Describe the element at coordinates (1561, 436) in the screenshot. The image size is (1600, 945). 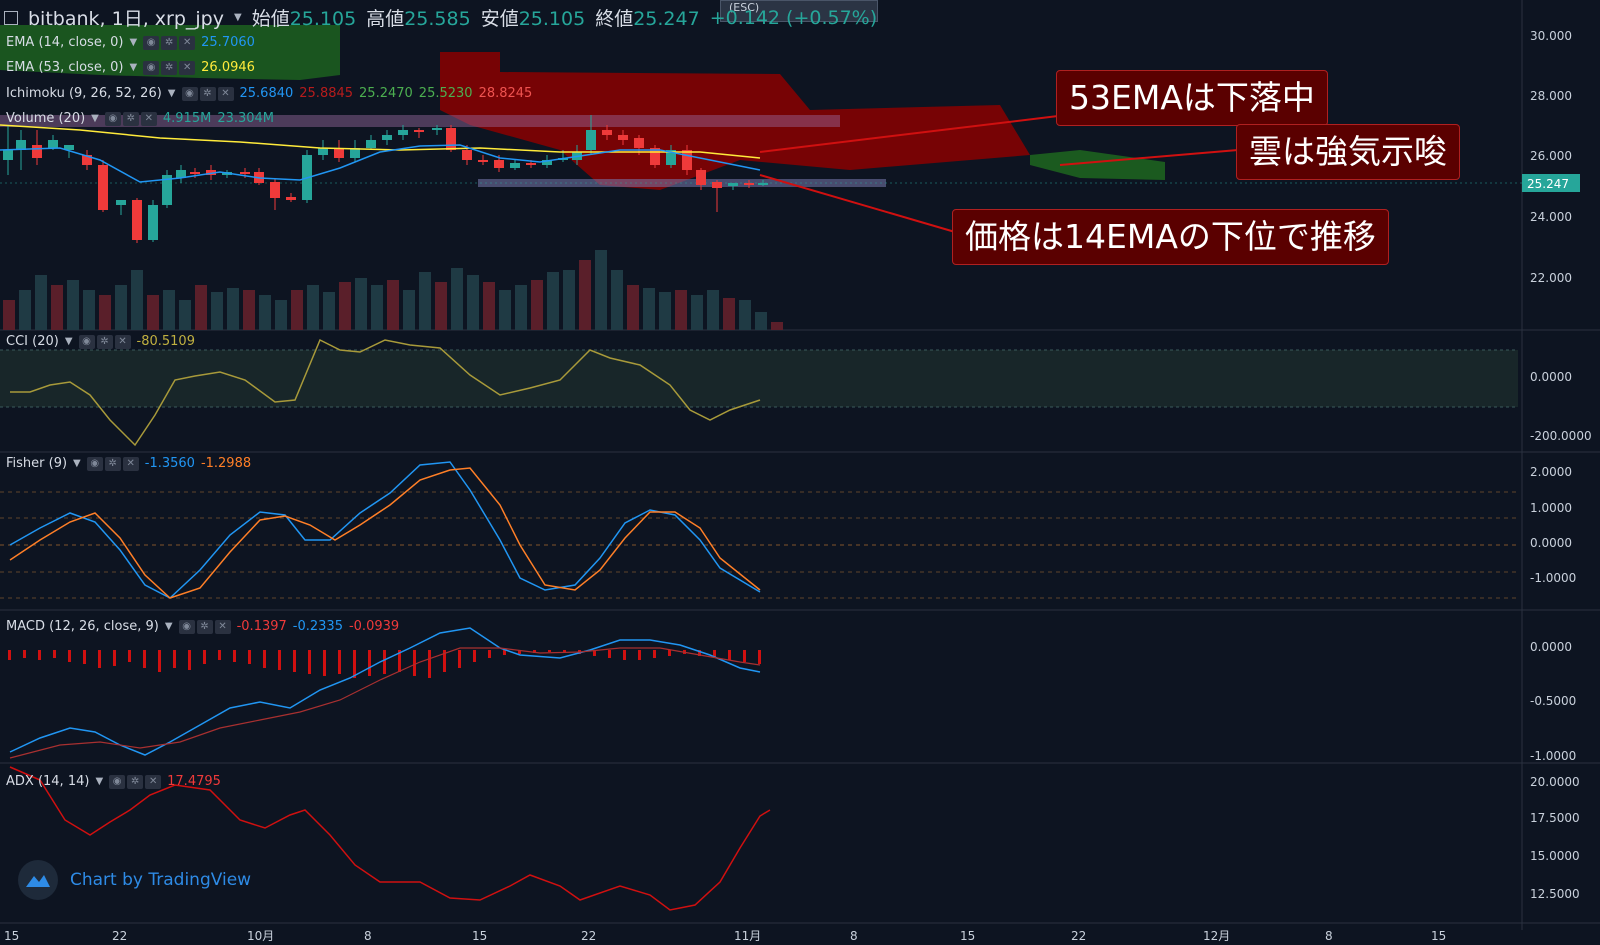
I see `cci-tick-label: -200.0000` at that location.